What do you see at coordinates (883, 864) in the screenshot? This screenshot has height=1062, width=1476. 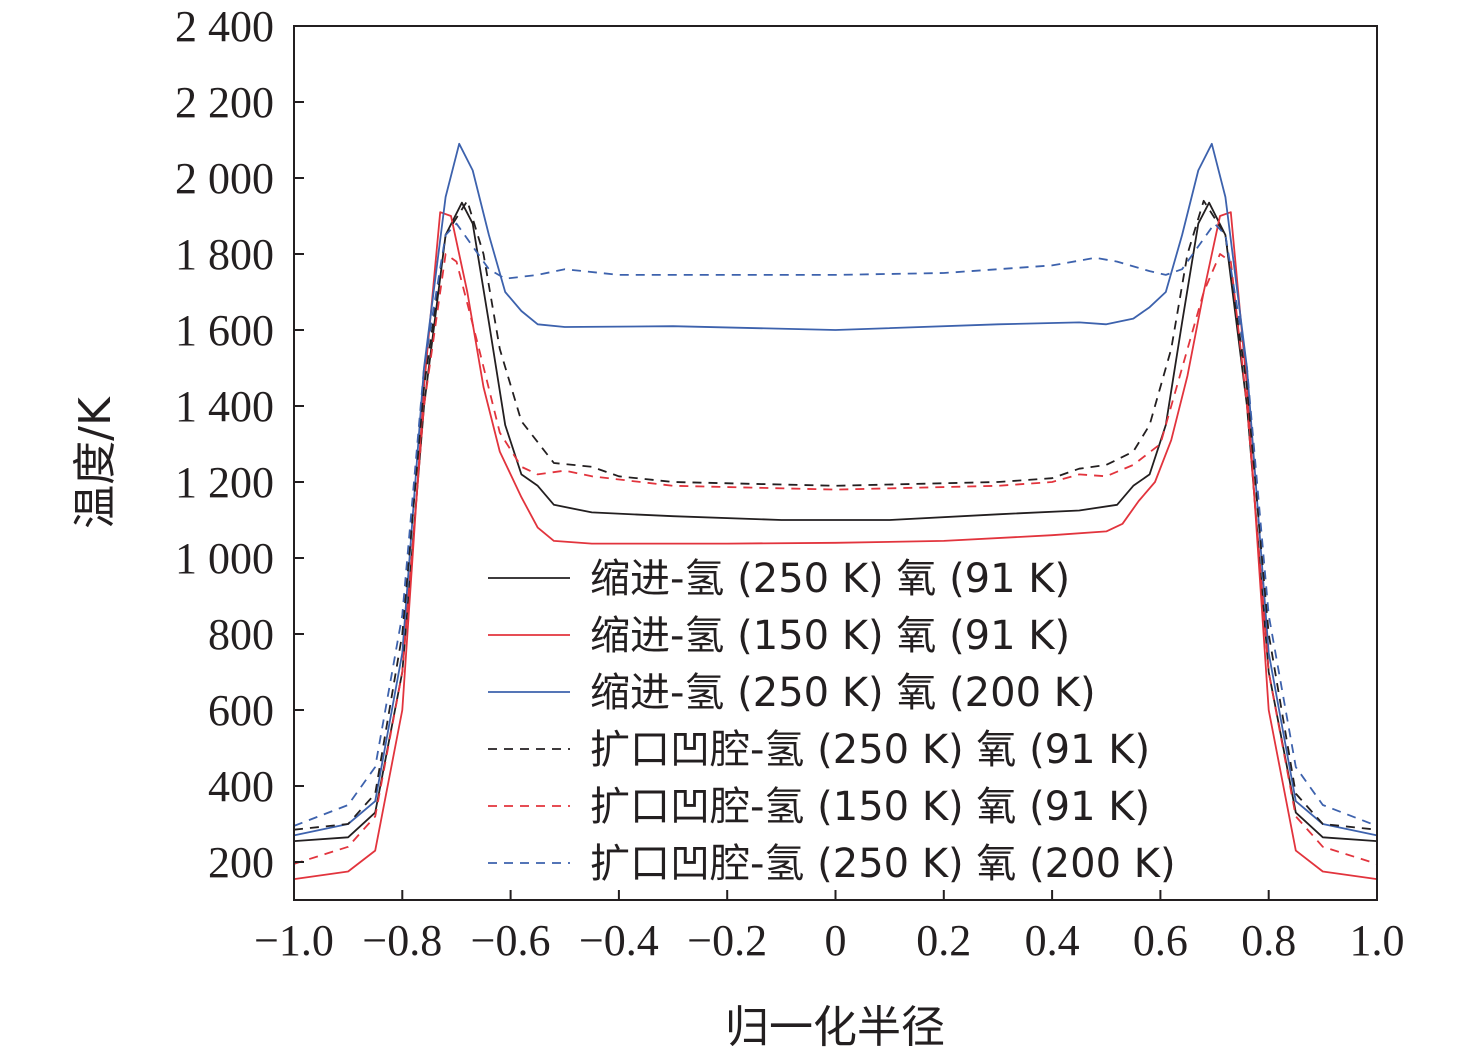 I see `legend-label: 扩口凹腔-氢 (250 K) 氧 (200 K)` at bounding box center [883, 864].